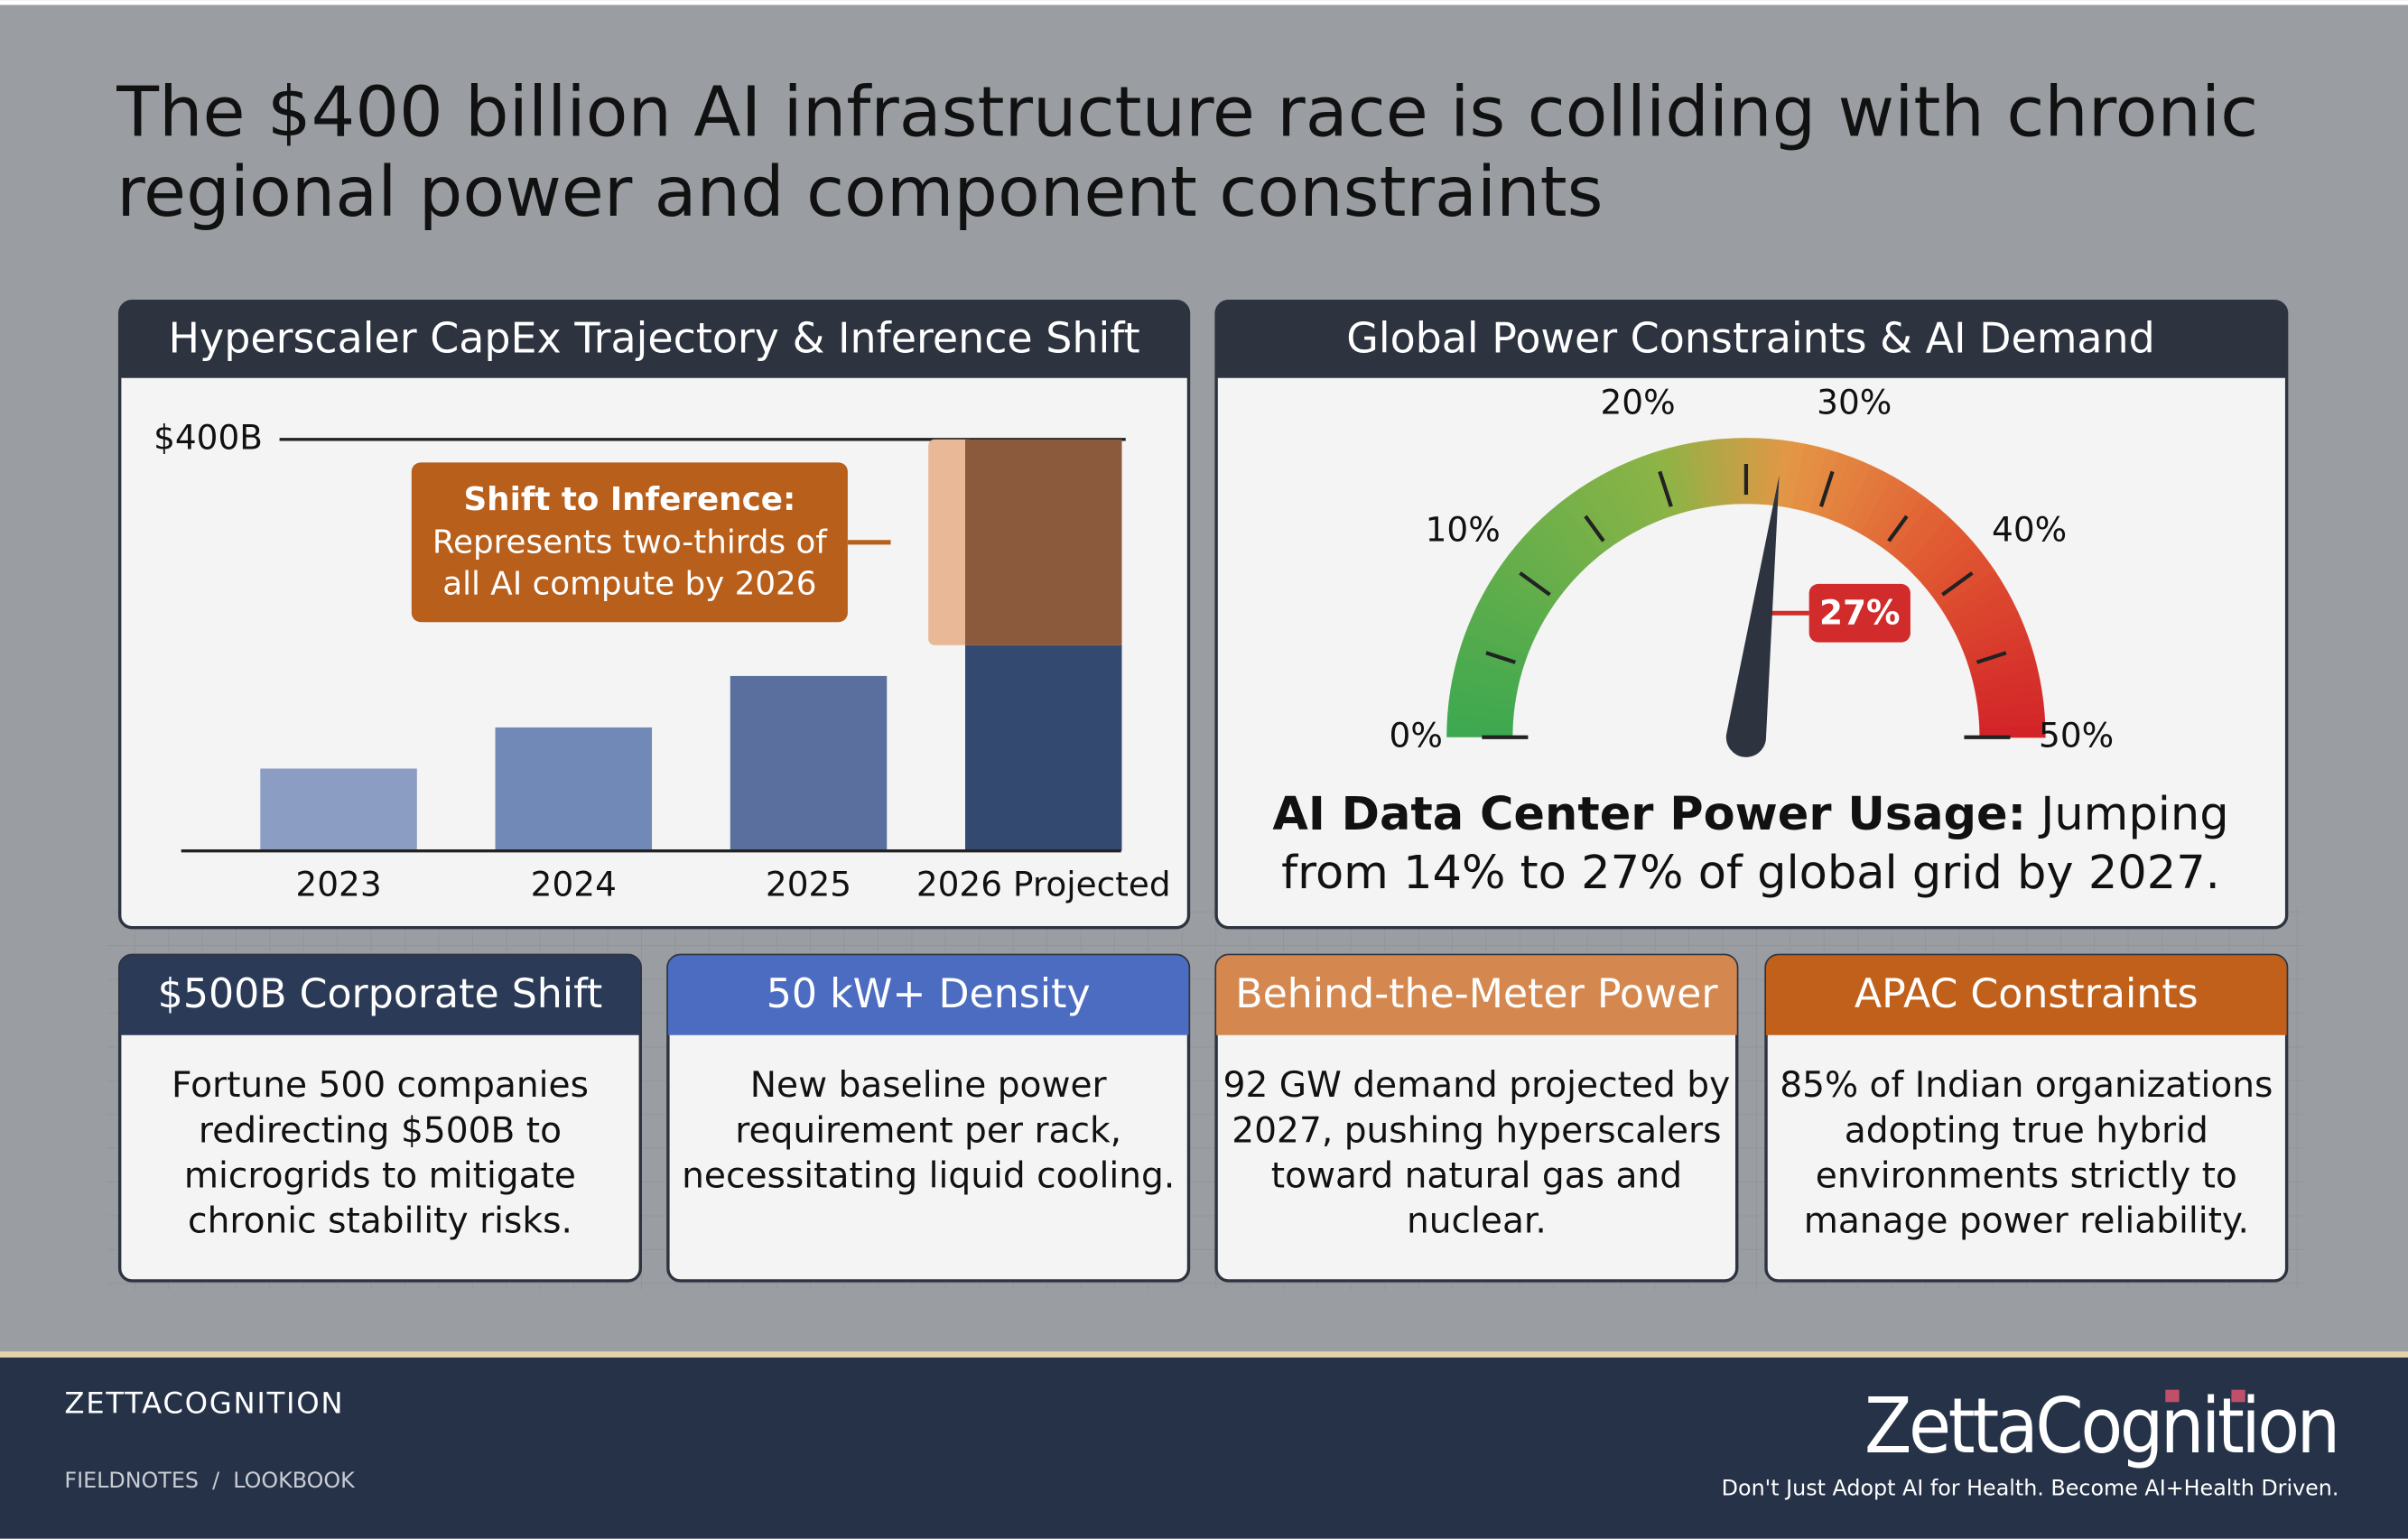 This screenshot has width=2408, height=1539. Describe the element at coordinates (2026, 1130) in the screenshot. I see `card-text: adopting true hybrid` at that location.